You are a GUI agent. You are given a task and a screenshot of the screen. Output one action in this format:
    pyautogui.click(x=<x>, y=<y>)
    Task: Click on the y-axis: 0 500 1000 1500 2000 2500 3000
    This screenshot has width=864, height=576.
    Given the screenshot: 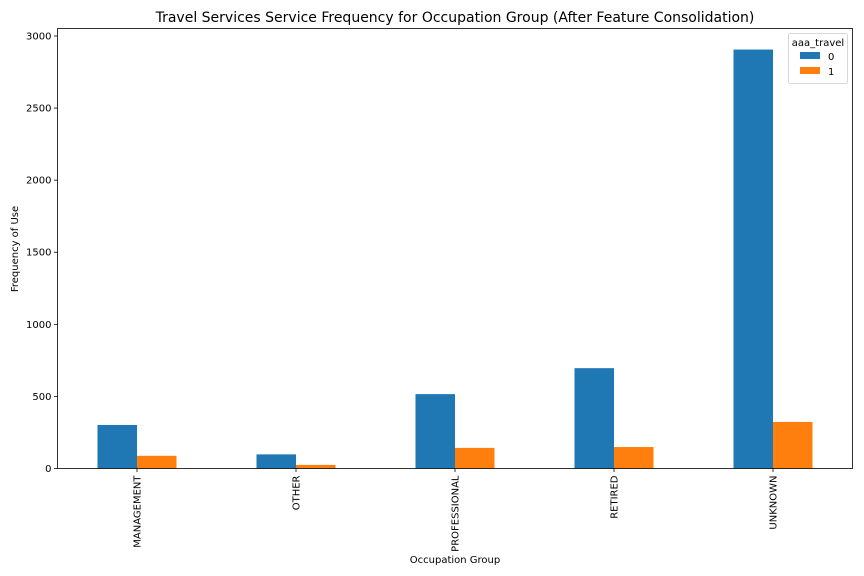 What is the action you would take?
    pyautogui.click(x=42, y=253)
    